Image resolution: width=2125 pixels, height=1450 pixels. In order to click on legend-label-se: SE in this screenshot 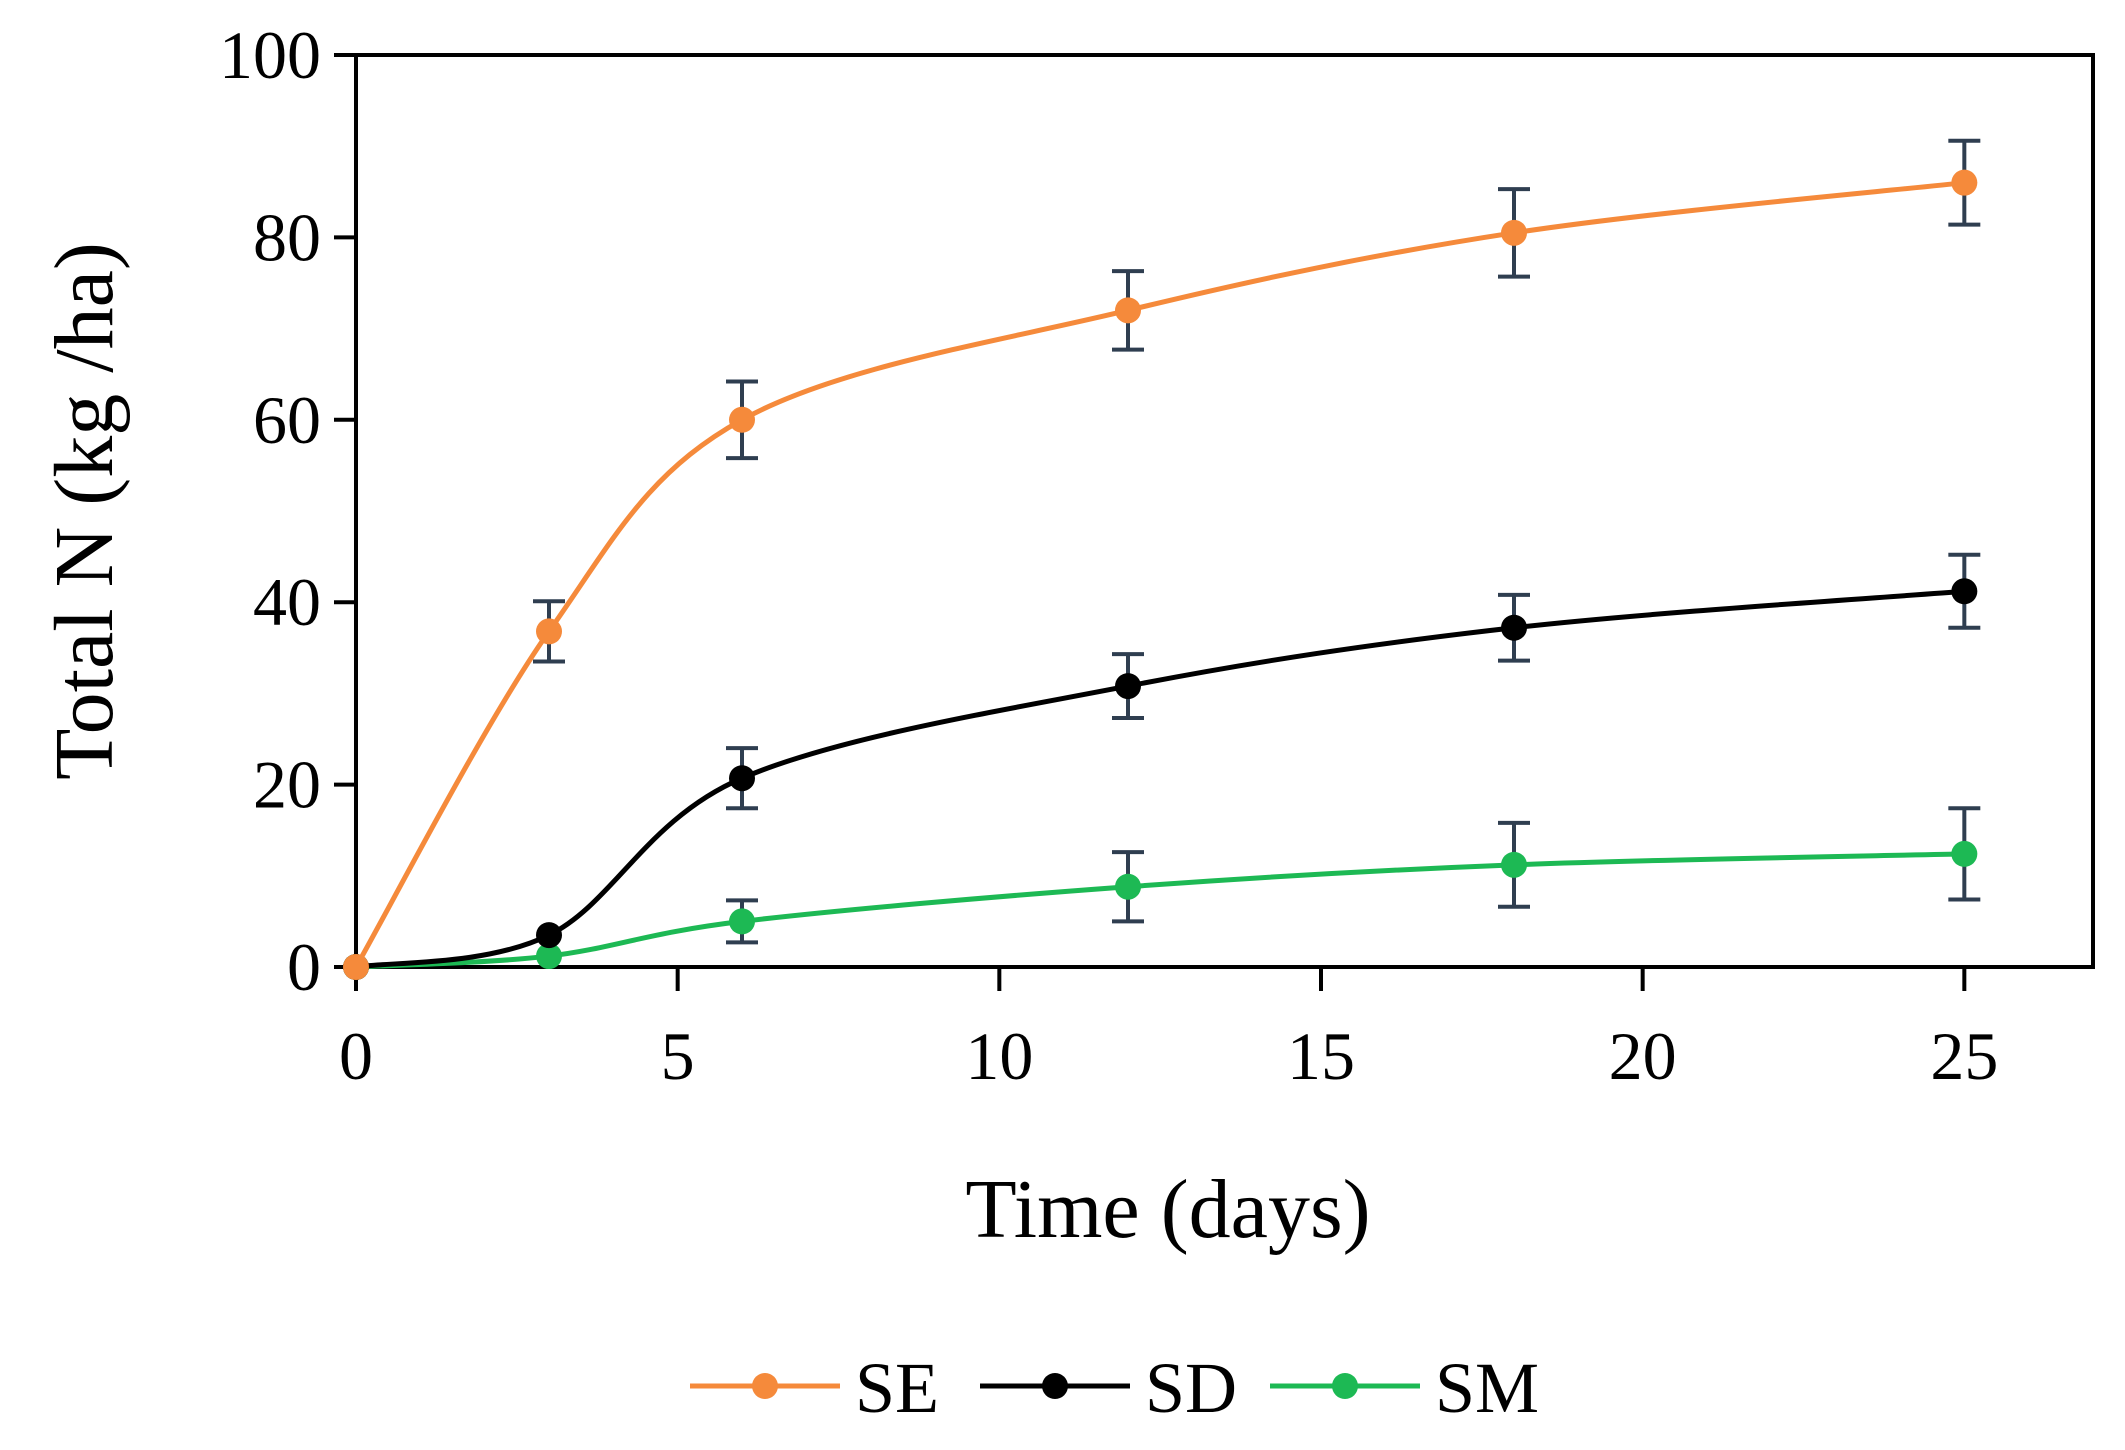, I will do `click(897, 1388)`.